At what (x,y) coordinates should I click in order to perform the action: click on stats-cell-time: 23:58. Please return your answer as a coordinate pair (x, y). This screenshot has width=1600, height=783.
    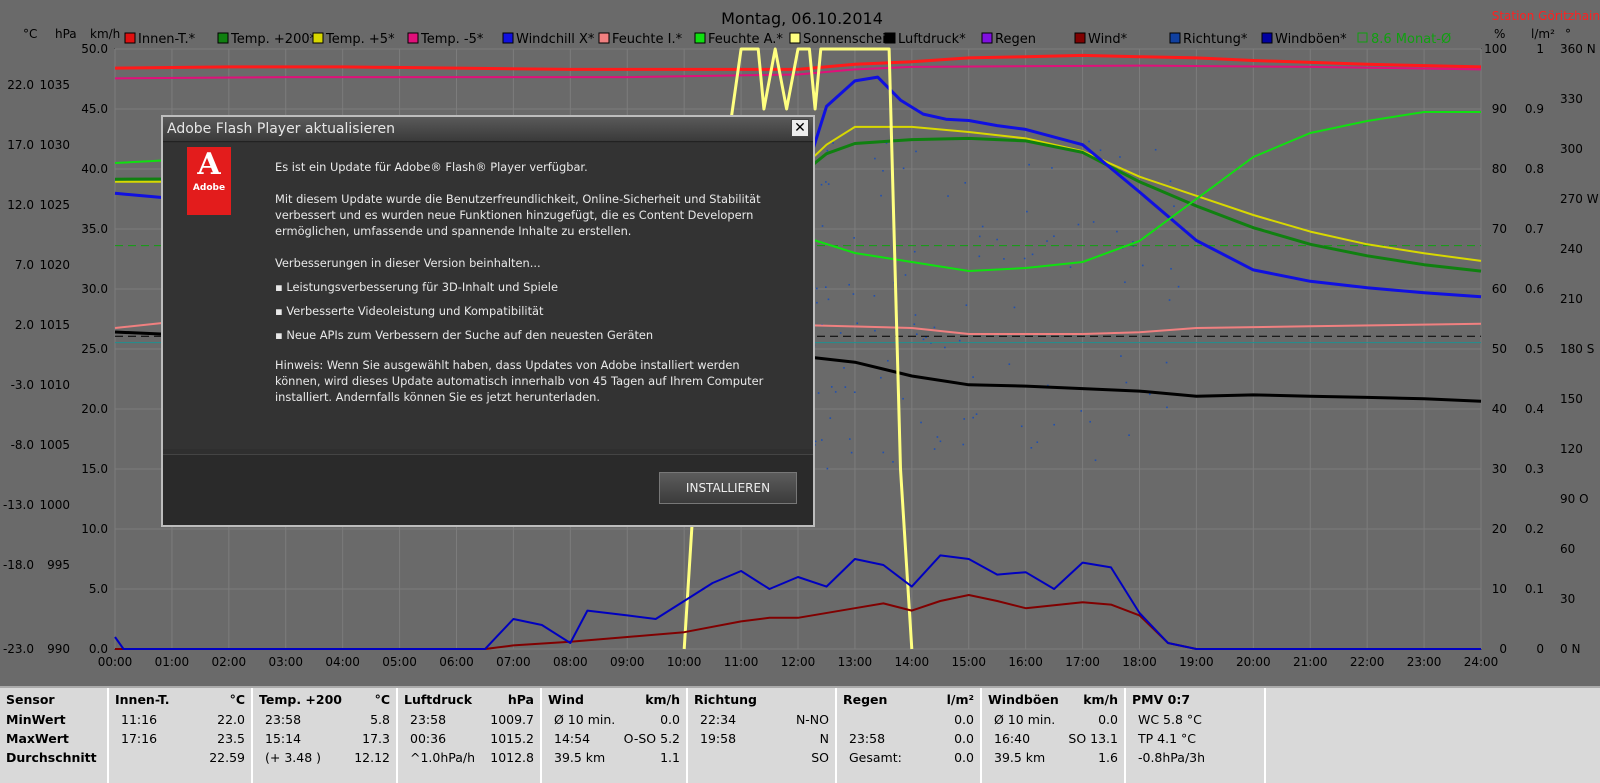
    Looking at the image, I should click on (283, 719).